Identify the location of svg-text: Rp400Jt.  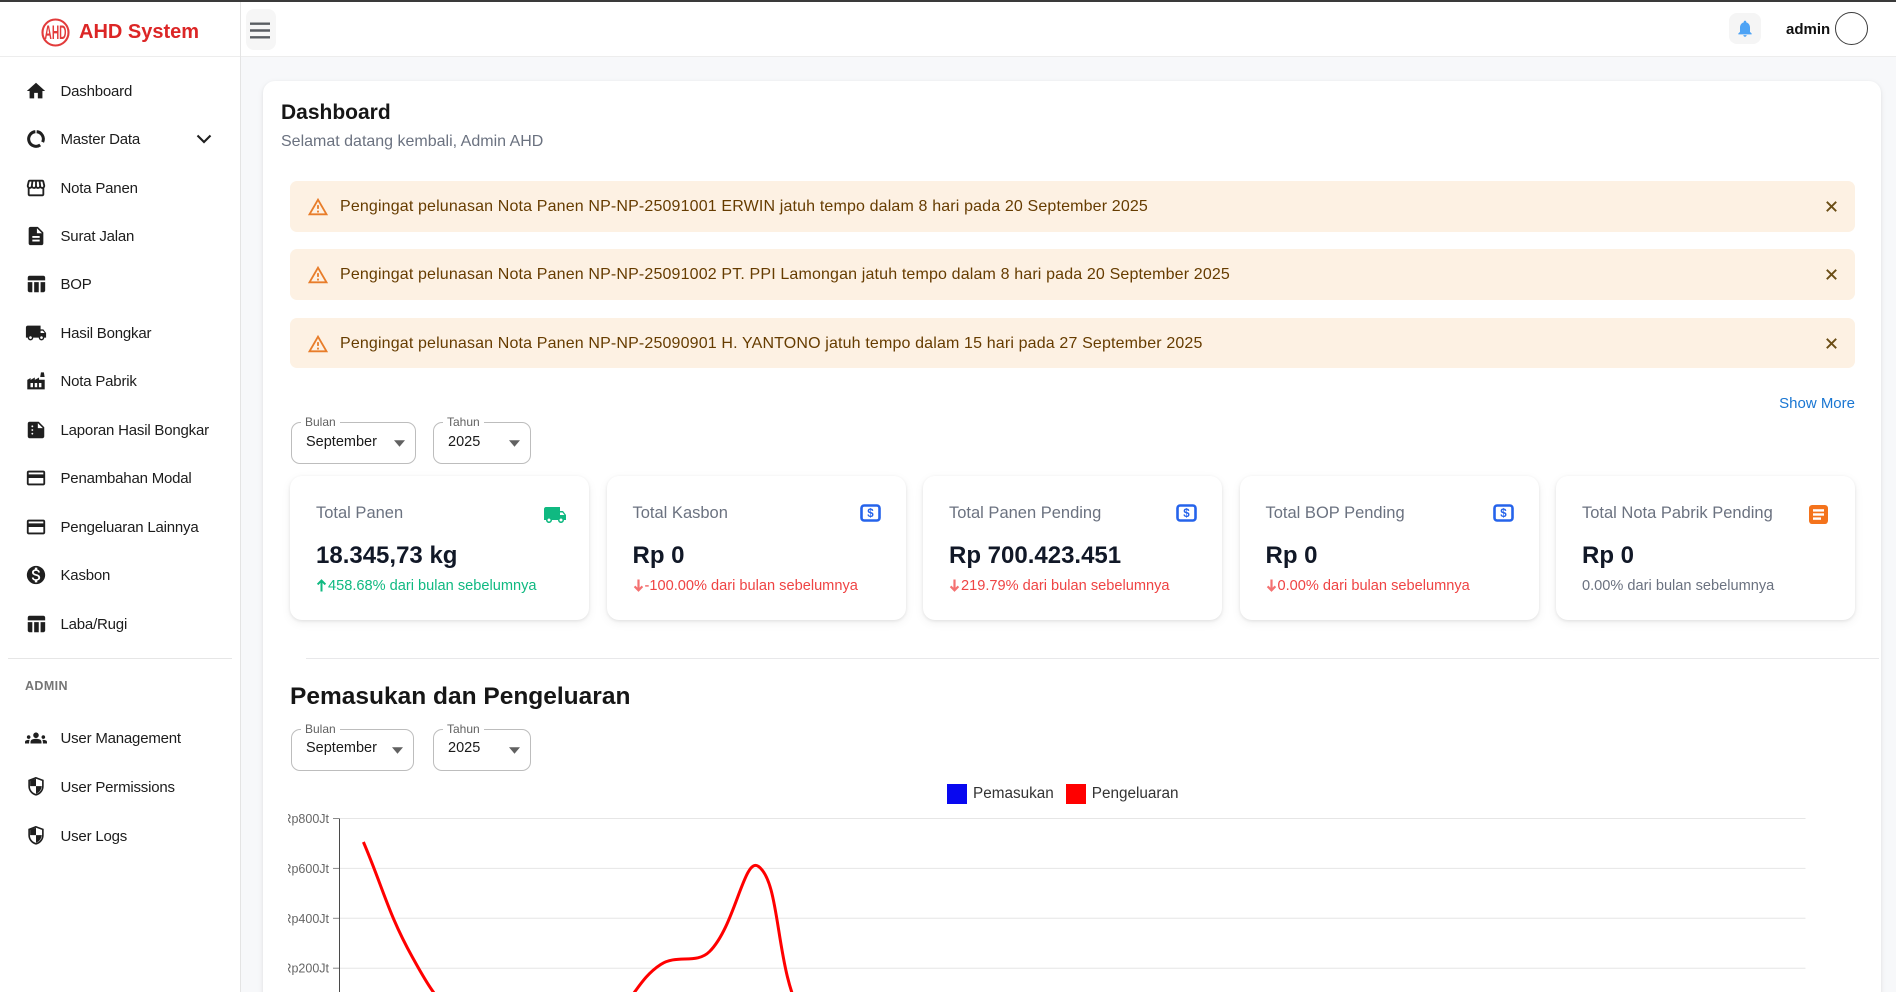
(309, 919).